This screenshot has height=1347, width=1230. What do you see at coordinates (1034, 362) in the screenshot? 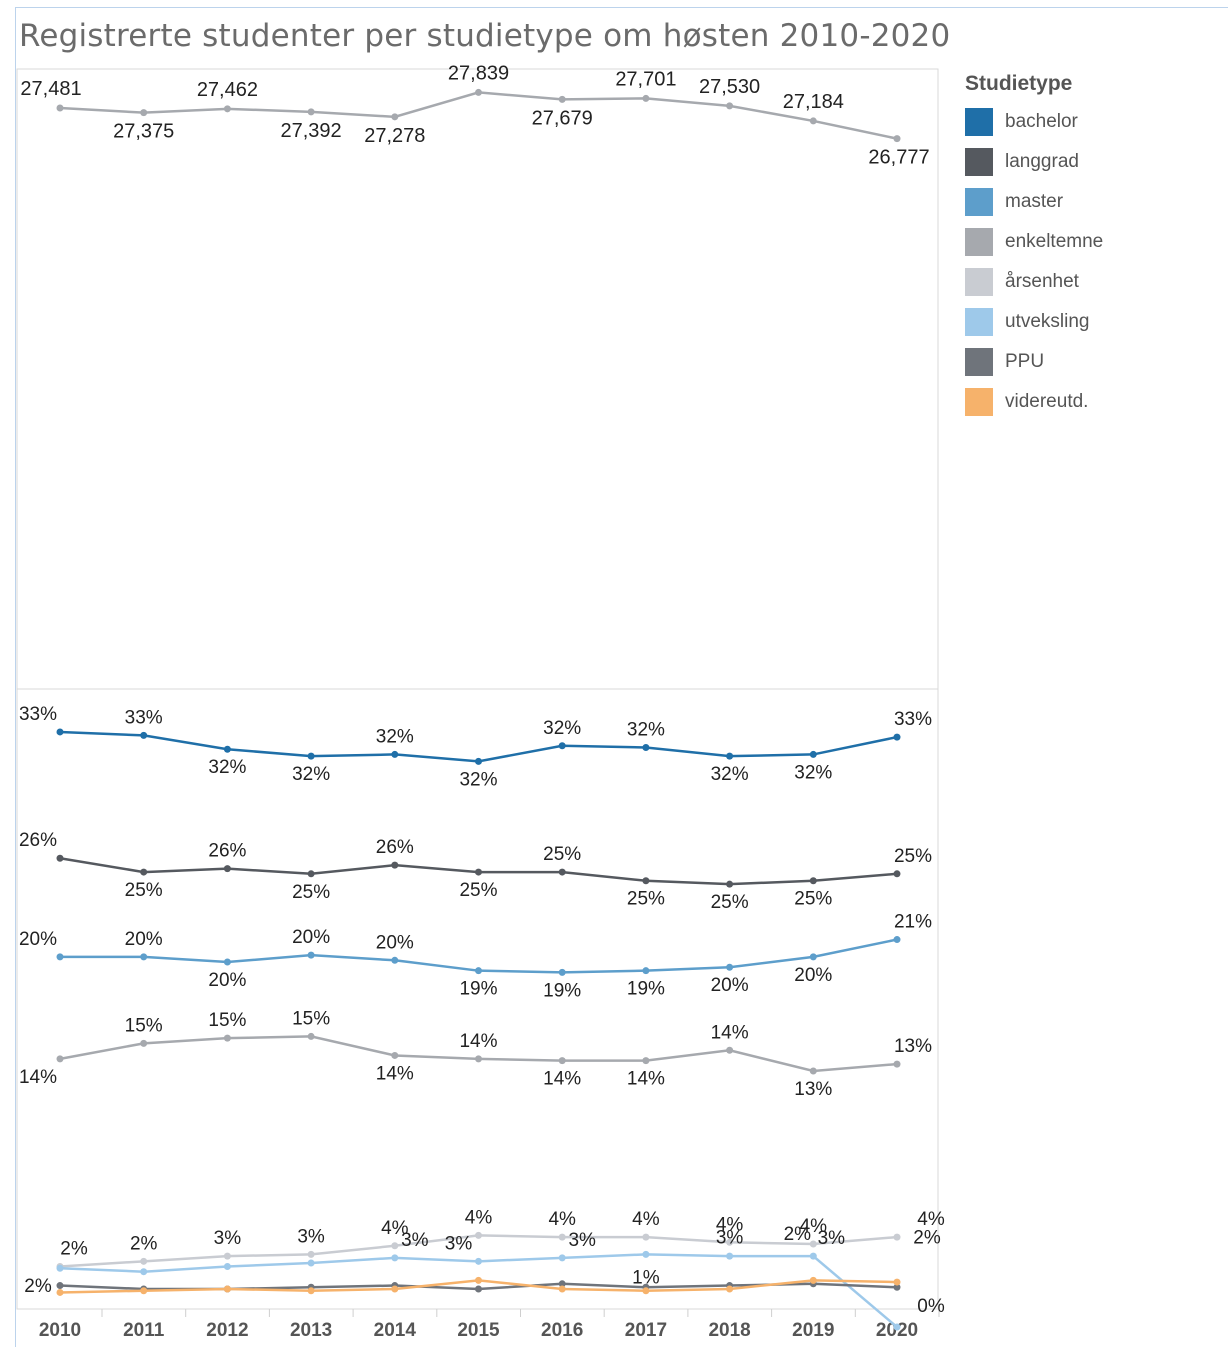
I see `legend-item-PPU: PPU` at bounding box center [1034, 362].